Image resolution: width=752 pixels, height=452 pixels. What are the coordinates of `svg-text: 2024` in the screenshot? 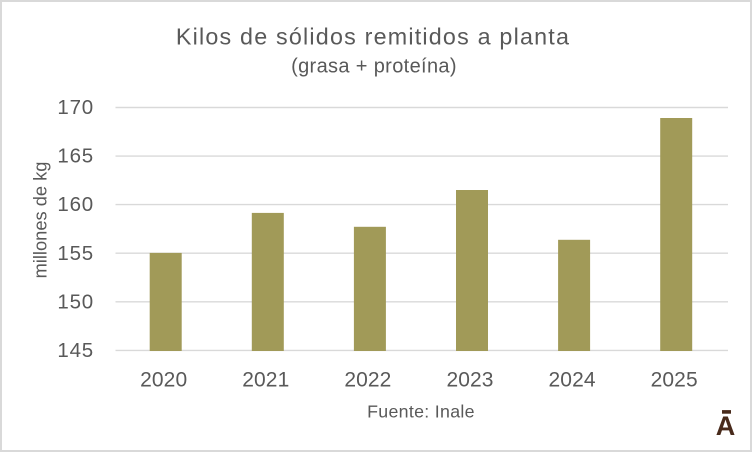 It's located at (572, 380).